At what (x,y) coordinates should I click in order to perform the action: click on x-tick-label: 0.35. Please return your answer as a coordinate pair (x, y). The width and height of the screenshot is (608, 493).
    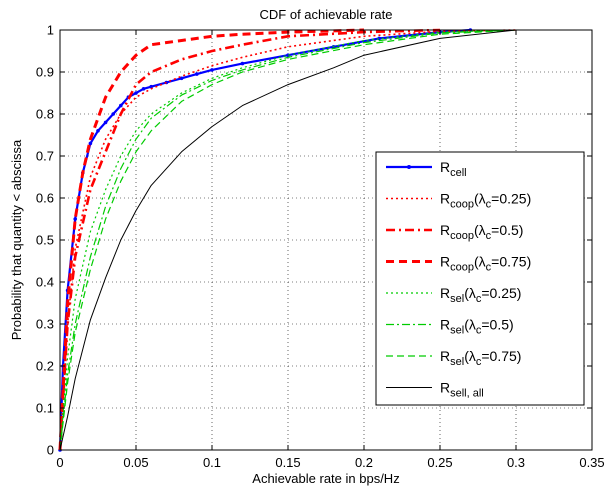
    Looking at the image, I should click on (591, 462).